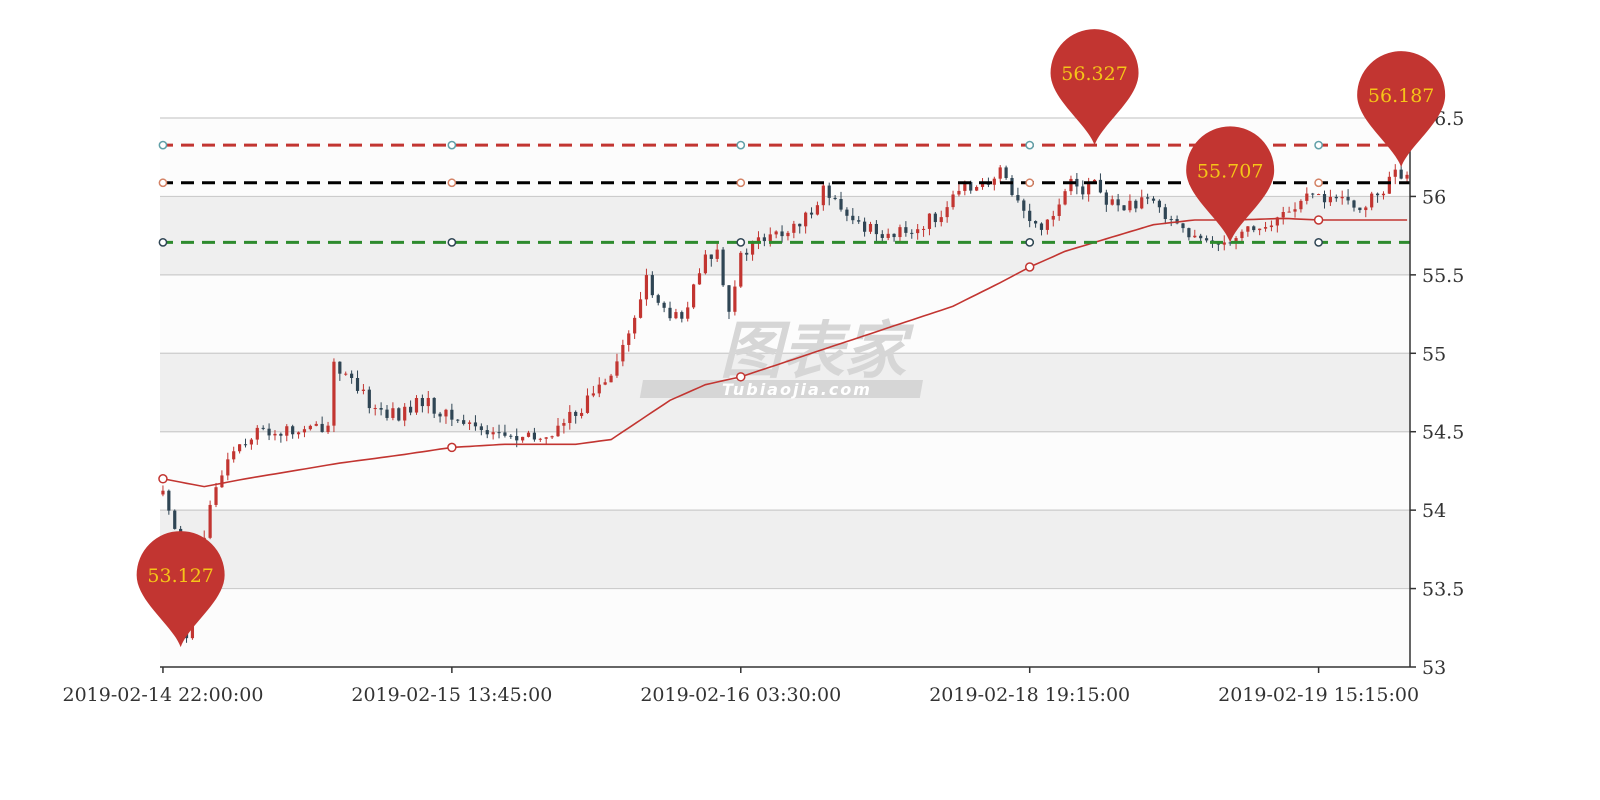 This screenshot has width=1600, height=800. Describe the element at coordinates (180, 576) in the screenshot. I see `mark-pin-label: 53.127` at that location.